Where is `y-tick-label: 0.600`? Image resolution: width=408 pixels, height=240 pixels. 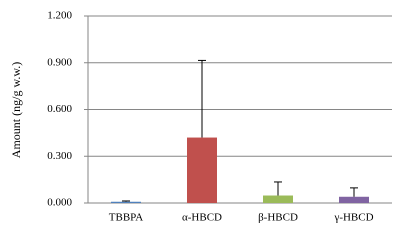
y-tick-label: 0.600 is located at coordinates (59, 109).